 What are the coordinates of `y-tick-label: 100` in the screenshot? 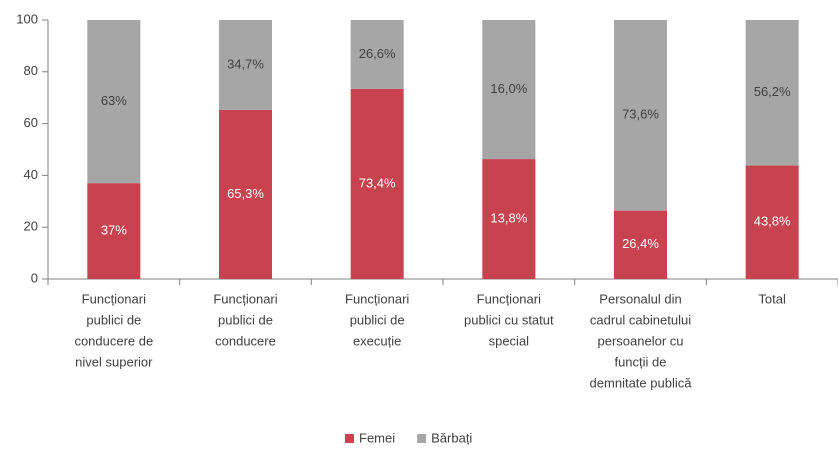 It's located at (27, 18).